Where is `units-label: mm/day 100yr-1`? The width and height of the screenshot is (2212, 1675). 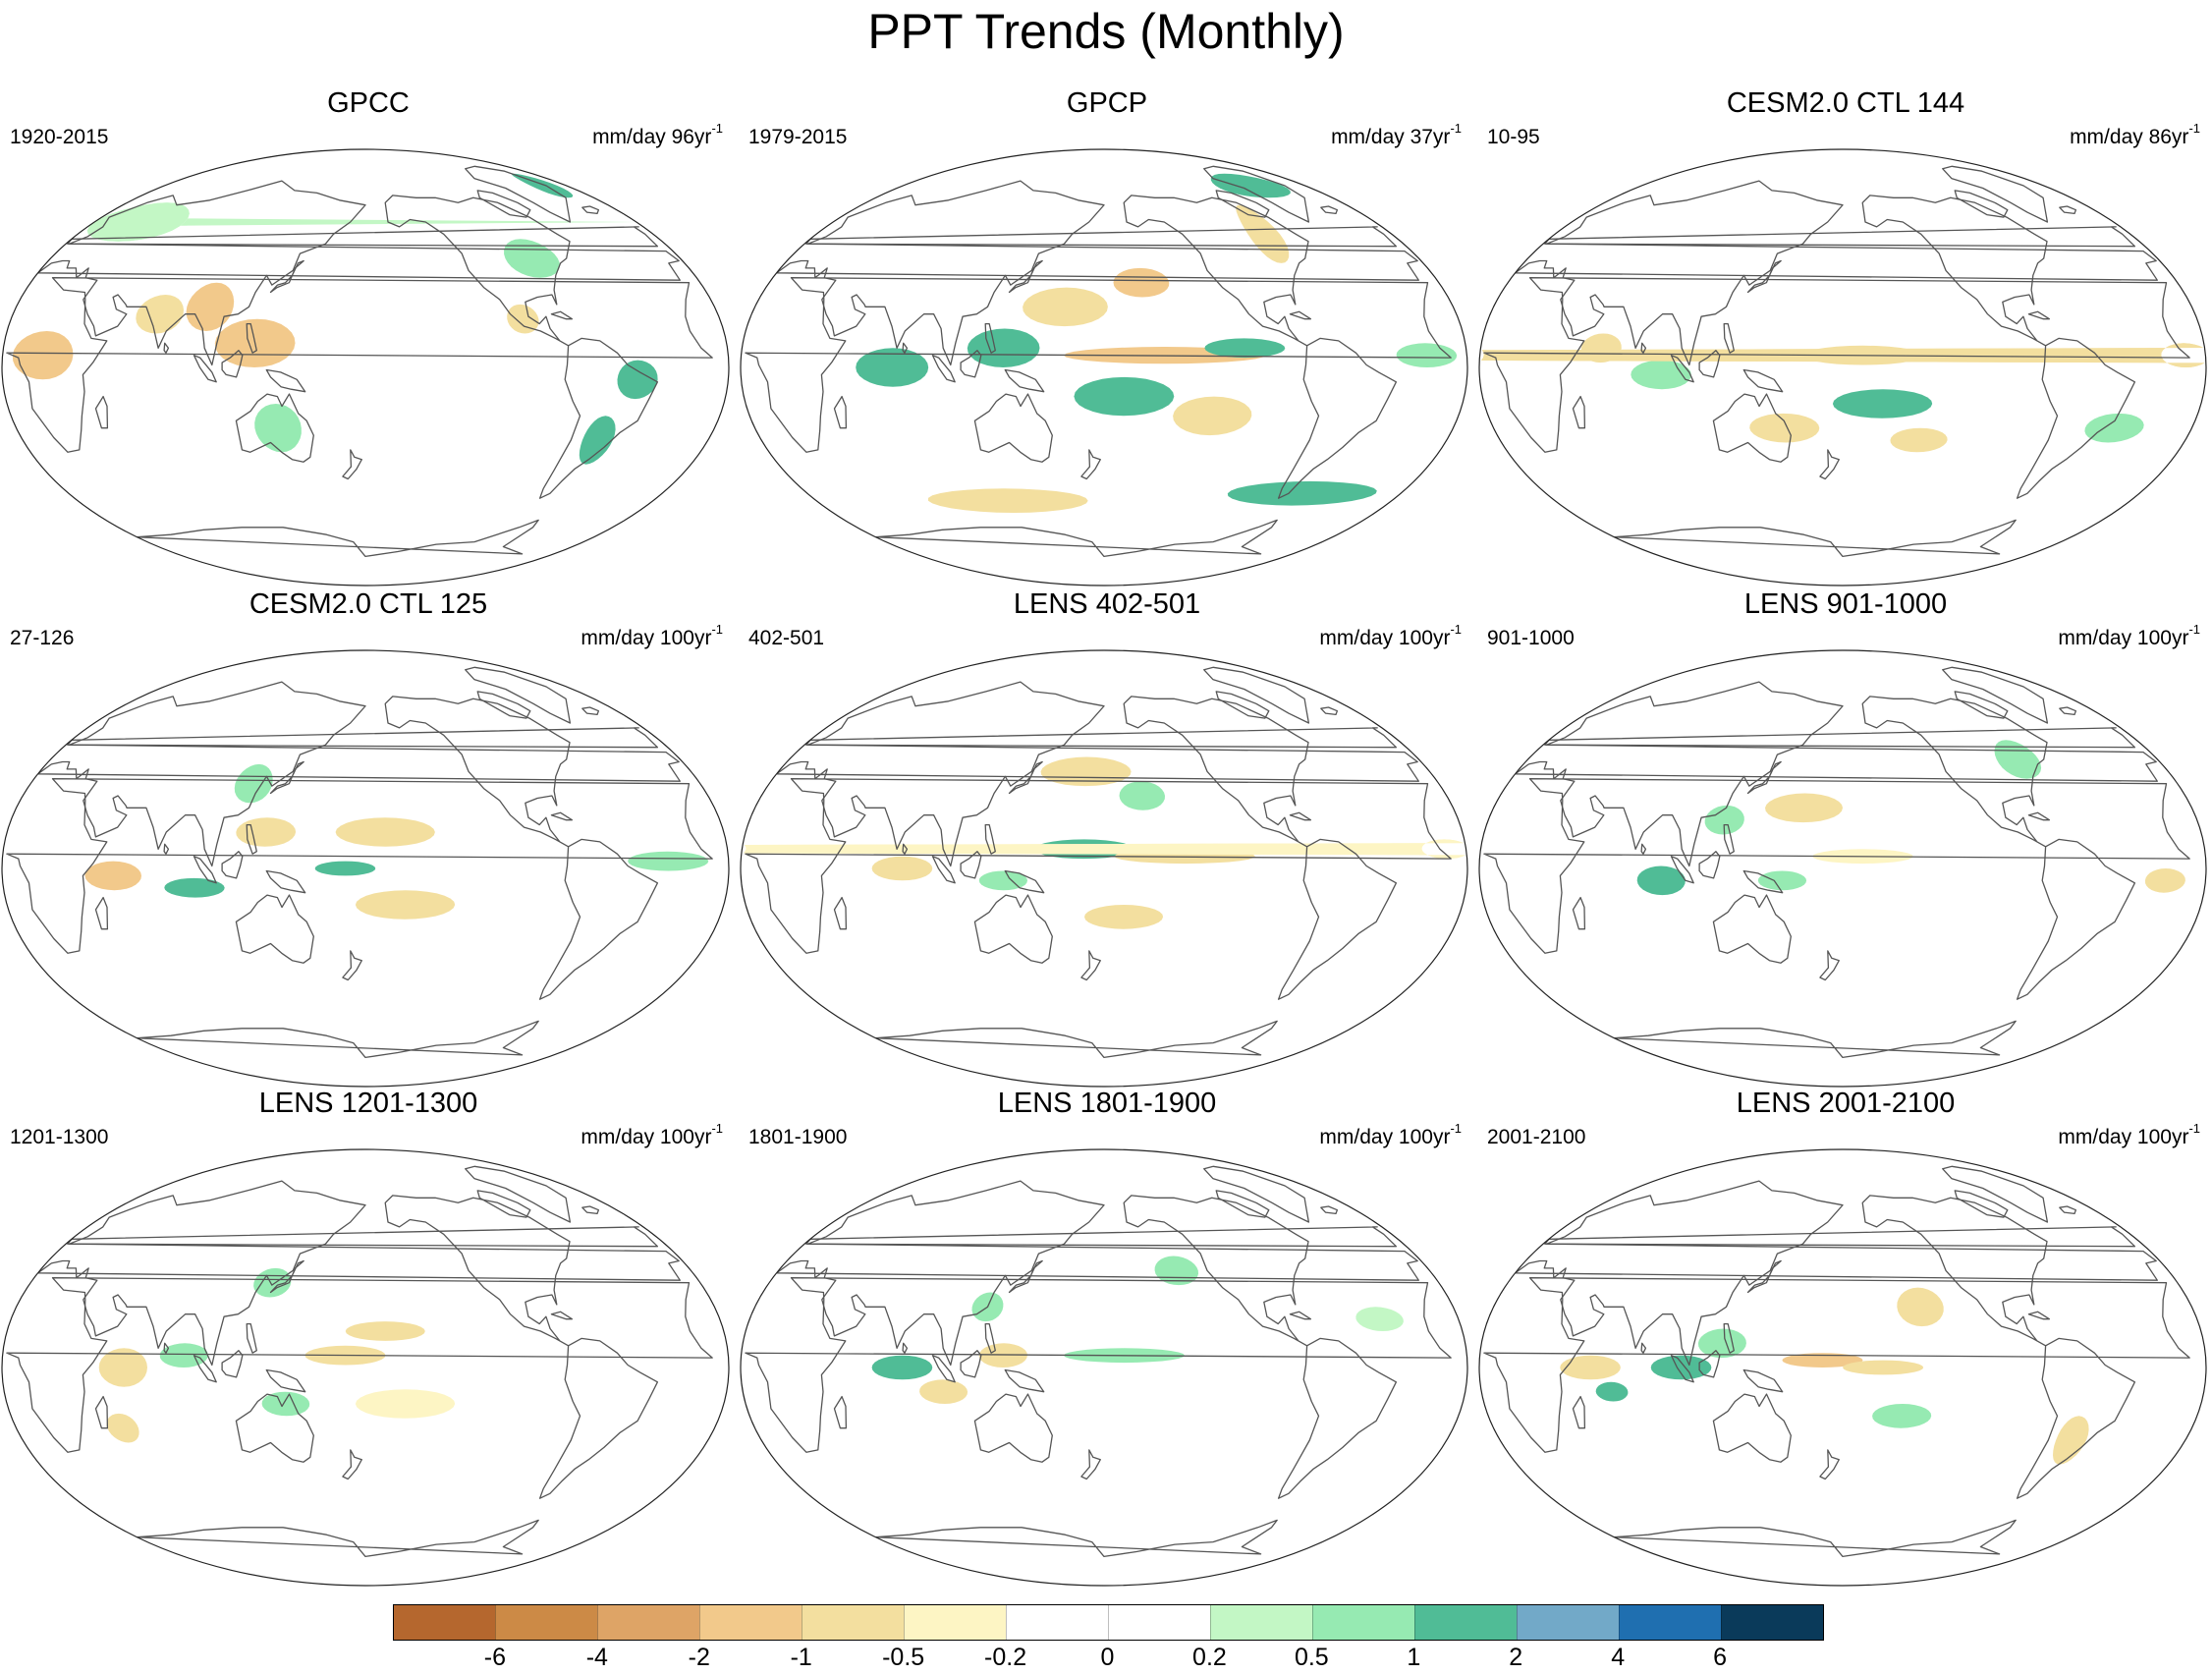
units-label: mm/day 100yr-1 is located at coordinates (1390, 635).